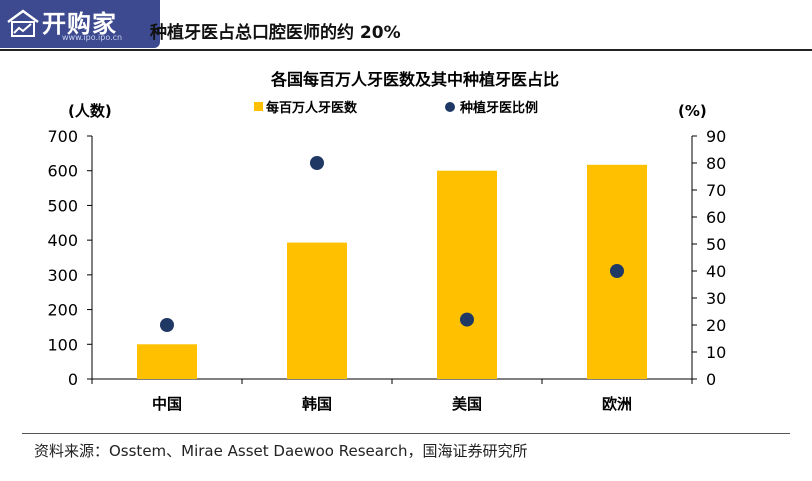 The height and width of the screenshot is (481, 812). What do you see at coordinates (617, 404) in the screenshot?
I see `x-tick-label: 欧洲` at bounding box center [617, 404].